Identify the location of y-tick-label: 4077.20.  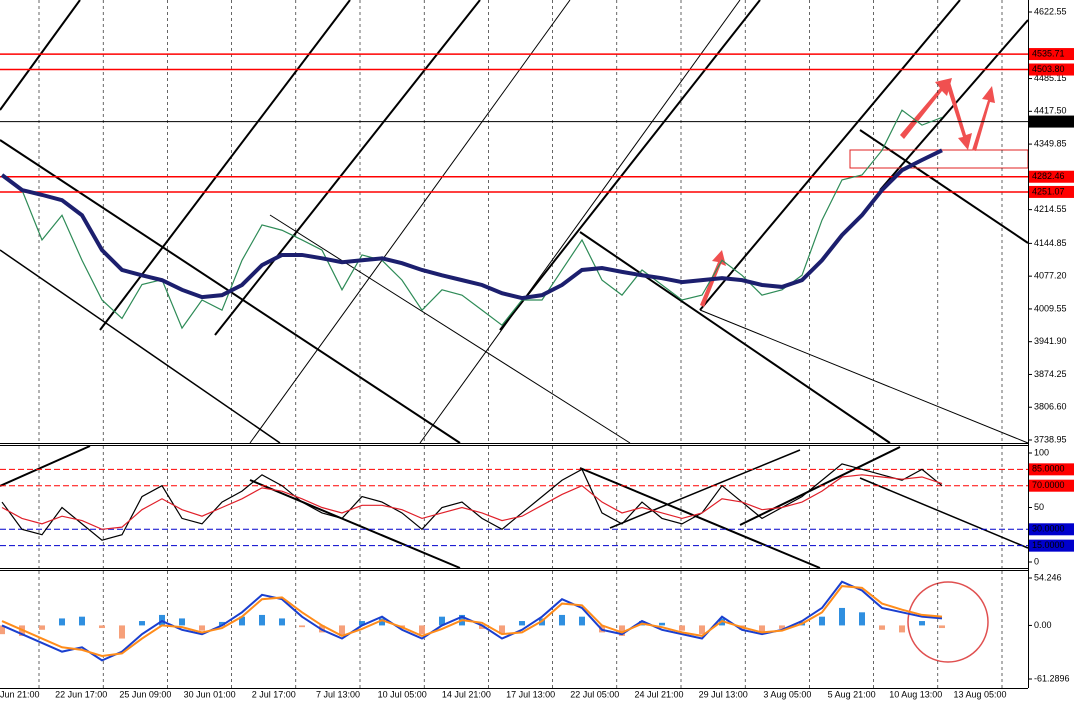
(1050, 276).